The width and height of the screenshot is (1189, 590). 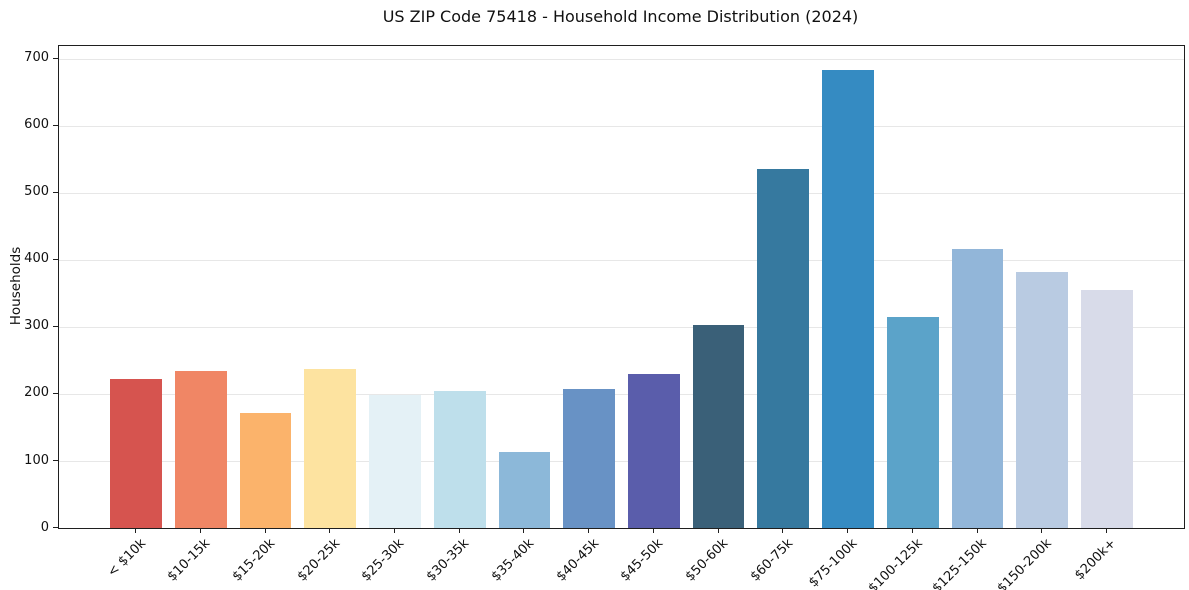 What do you see at coordinates (36, 393) in the screenshot?
I see `y-tick-label: 200` at bounding box center [36, 393].